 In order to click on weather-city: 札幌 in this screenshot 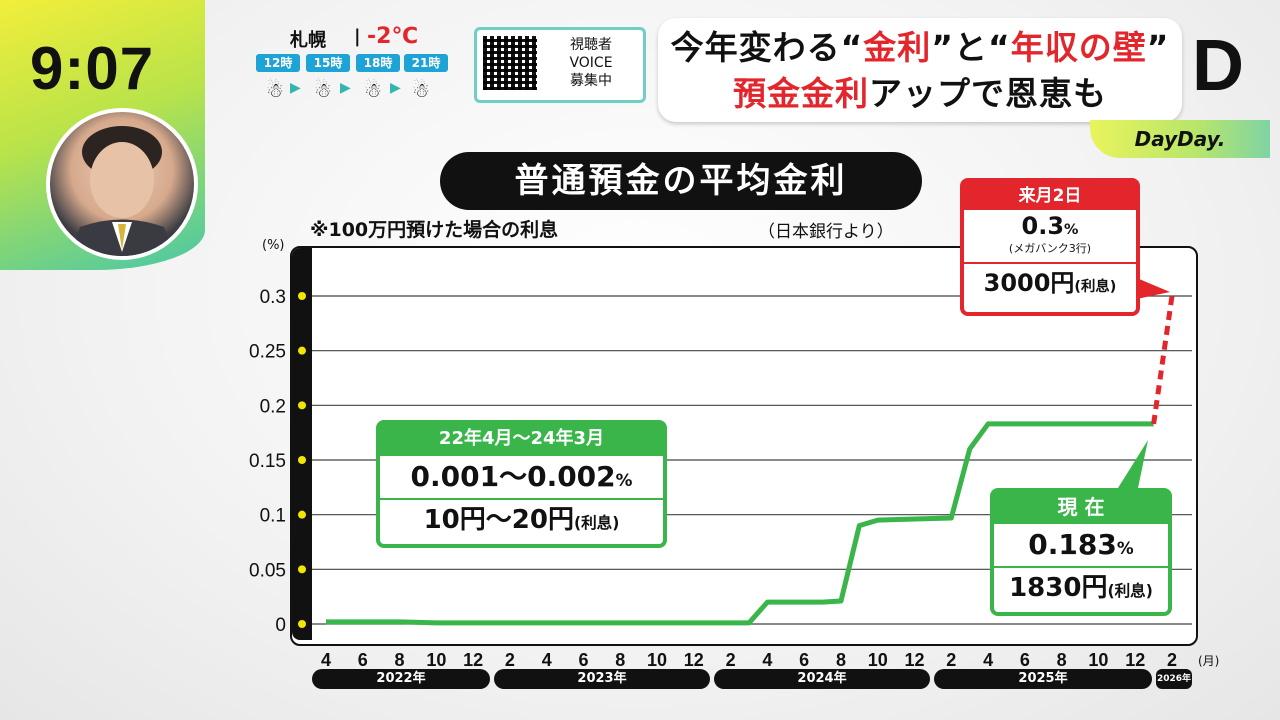, I will do `click(308, 40)`.